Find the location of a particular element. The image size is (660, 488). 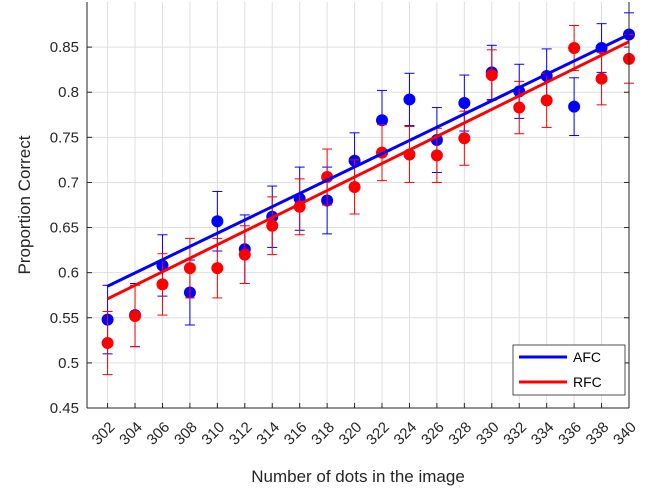

y-tick-label: 0.75 is located at coordinates (64, 137).